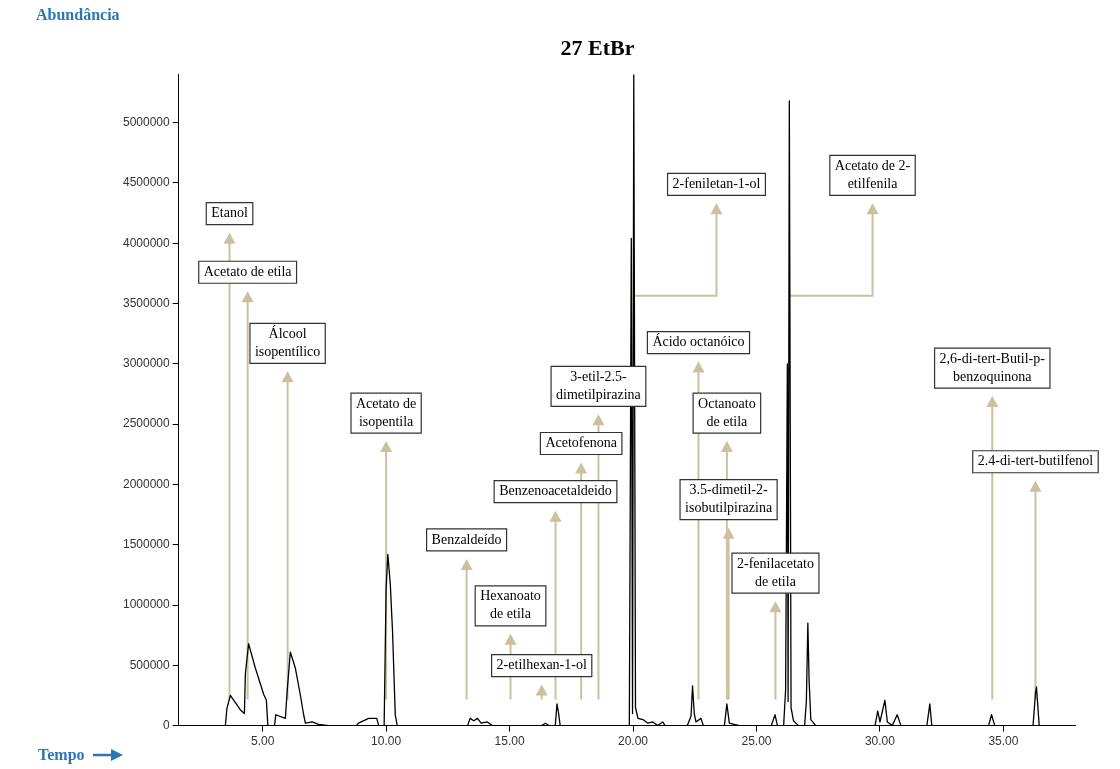  Describe the element at coordinates (1003, 741) in the screenshot. I see `x-tick-label: 35.00` at that location.